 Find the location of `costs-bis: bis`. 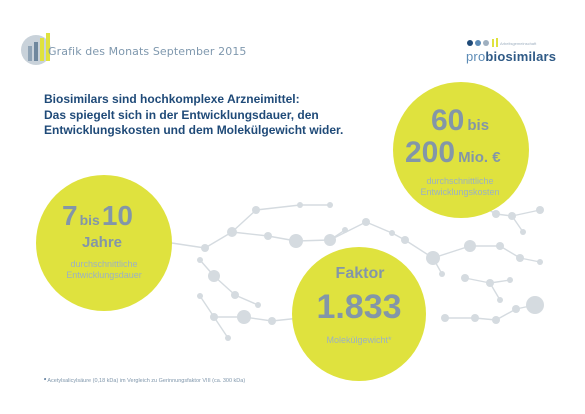

costs-bis: bis is located at coordinates (478, 125).